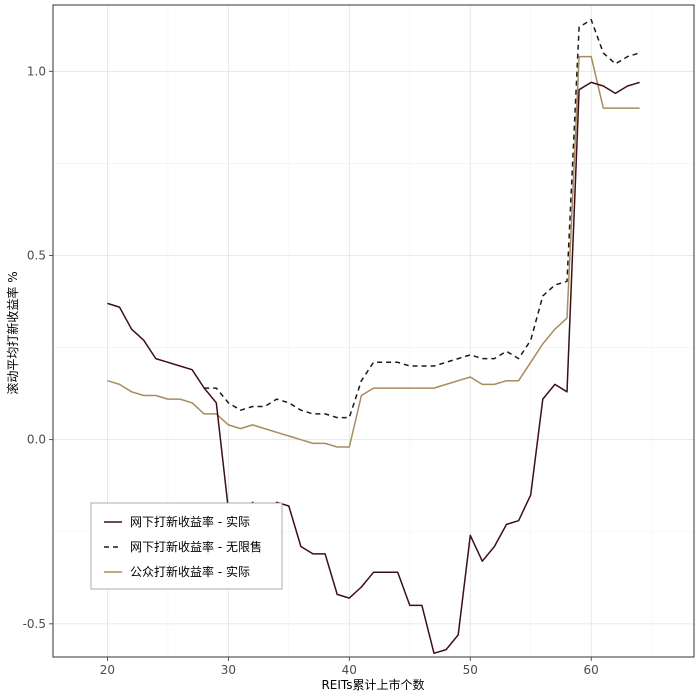 This screenshot has width=700, height=700. I want to click on y-axis-title: 滚动平均打新收益率 %, so click(12, 332).